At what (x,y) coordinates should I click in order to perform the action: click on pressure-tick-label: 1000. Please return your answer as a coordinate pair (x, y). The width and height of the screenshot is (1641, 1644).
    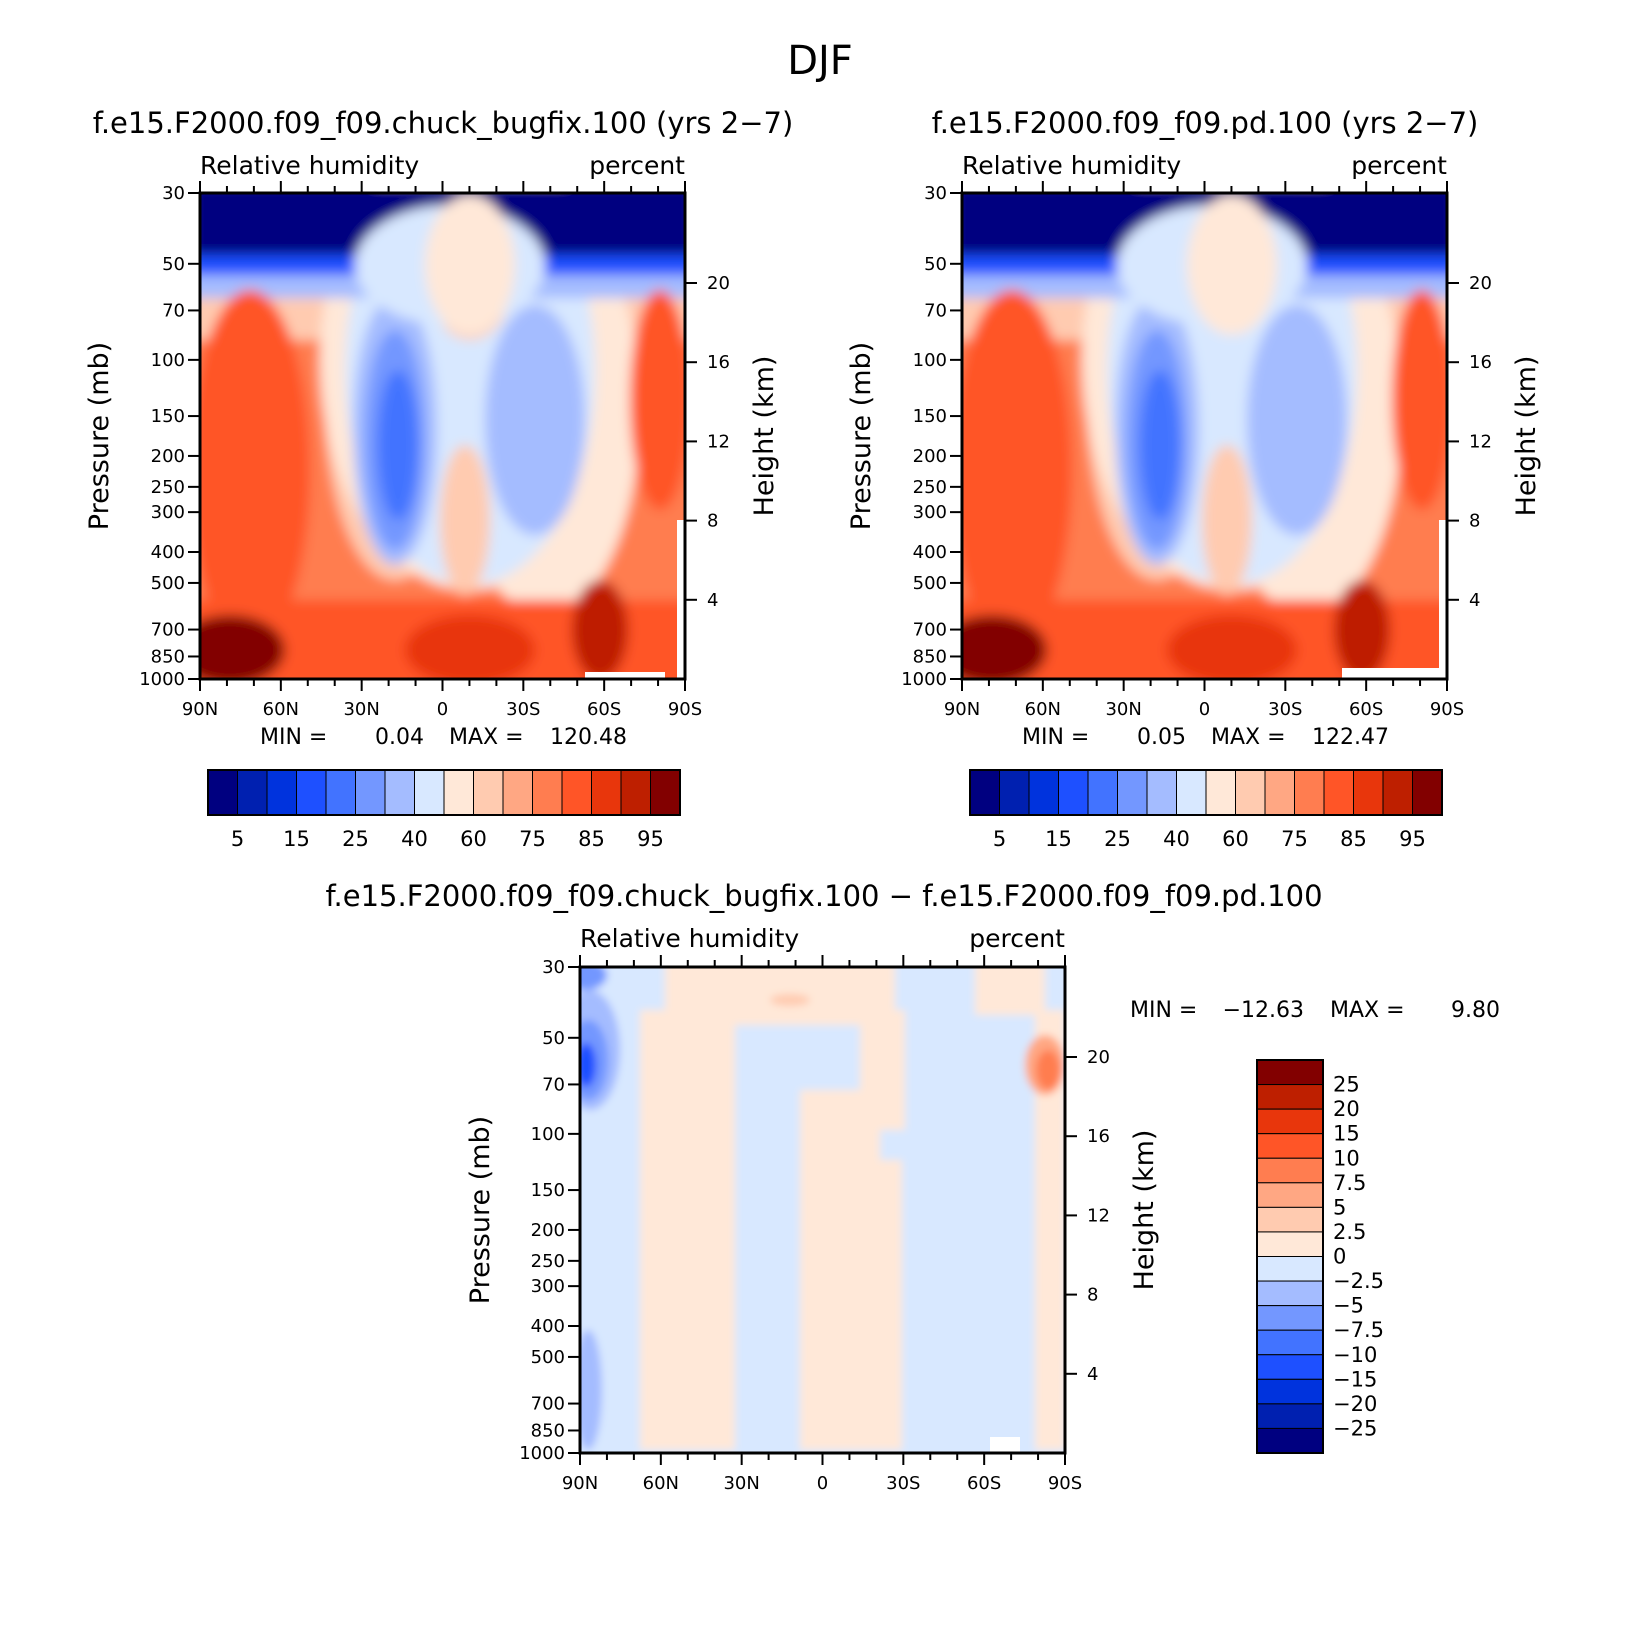
    Looking at the image, I should click on (924, 679).